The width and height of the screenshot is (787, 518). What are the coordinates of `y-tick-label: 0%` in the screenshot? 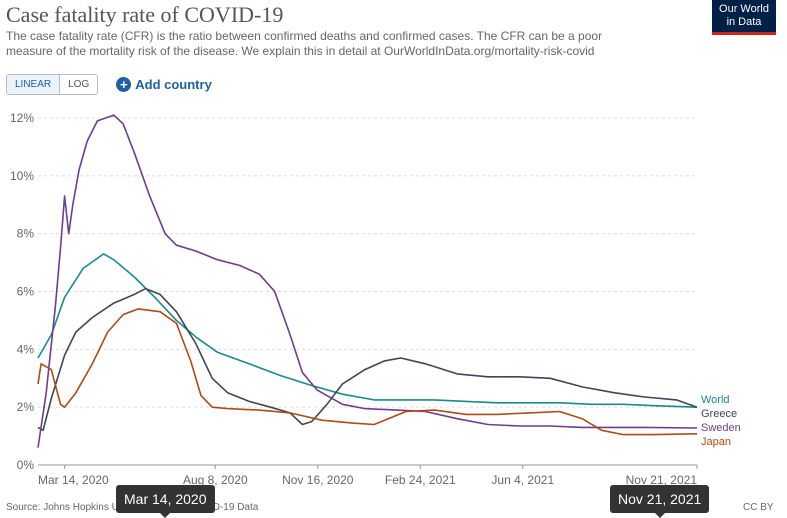 It's located at (26, 465).